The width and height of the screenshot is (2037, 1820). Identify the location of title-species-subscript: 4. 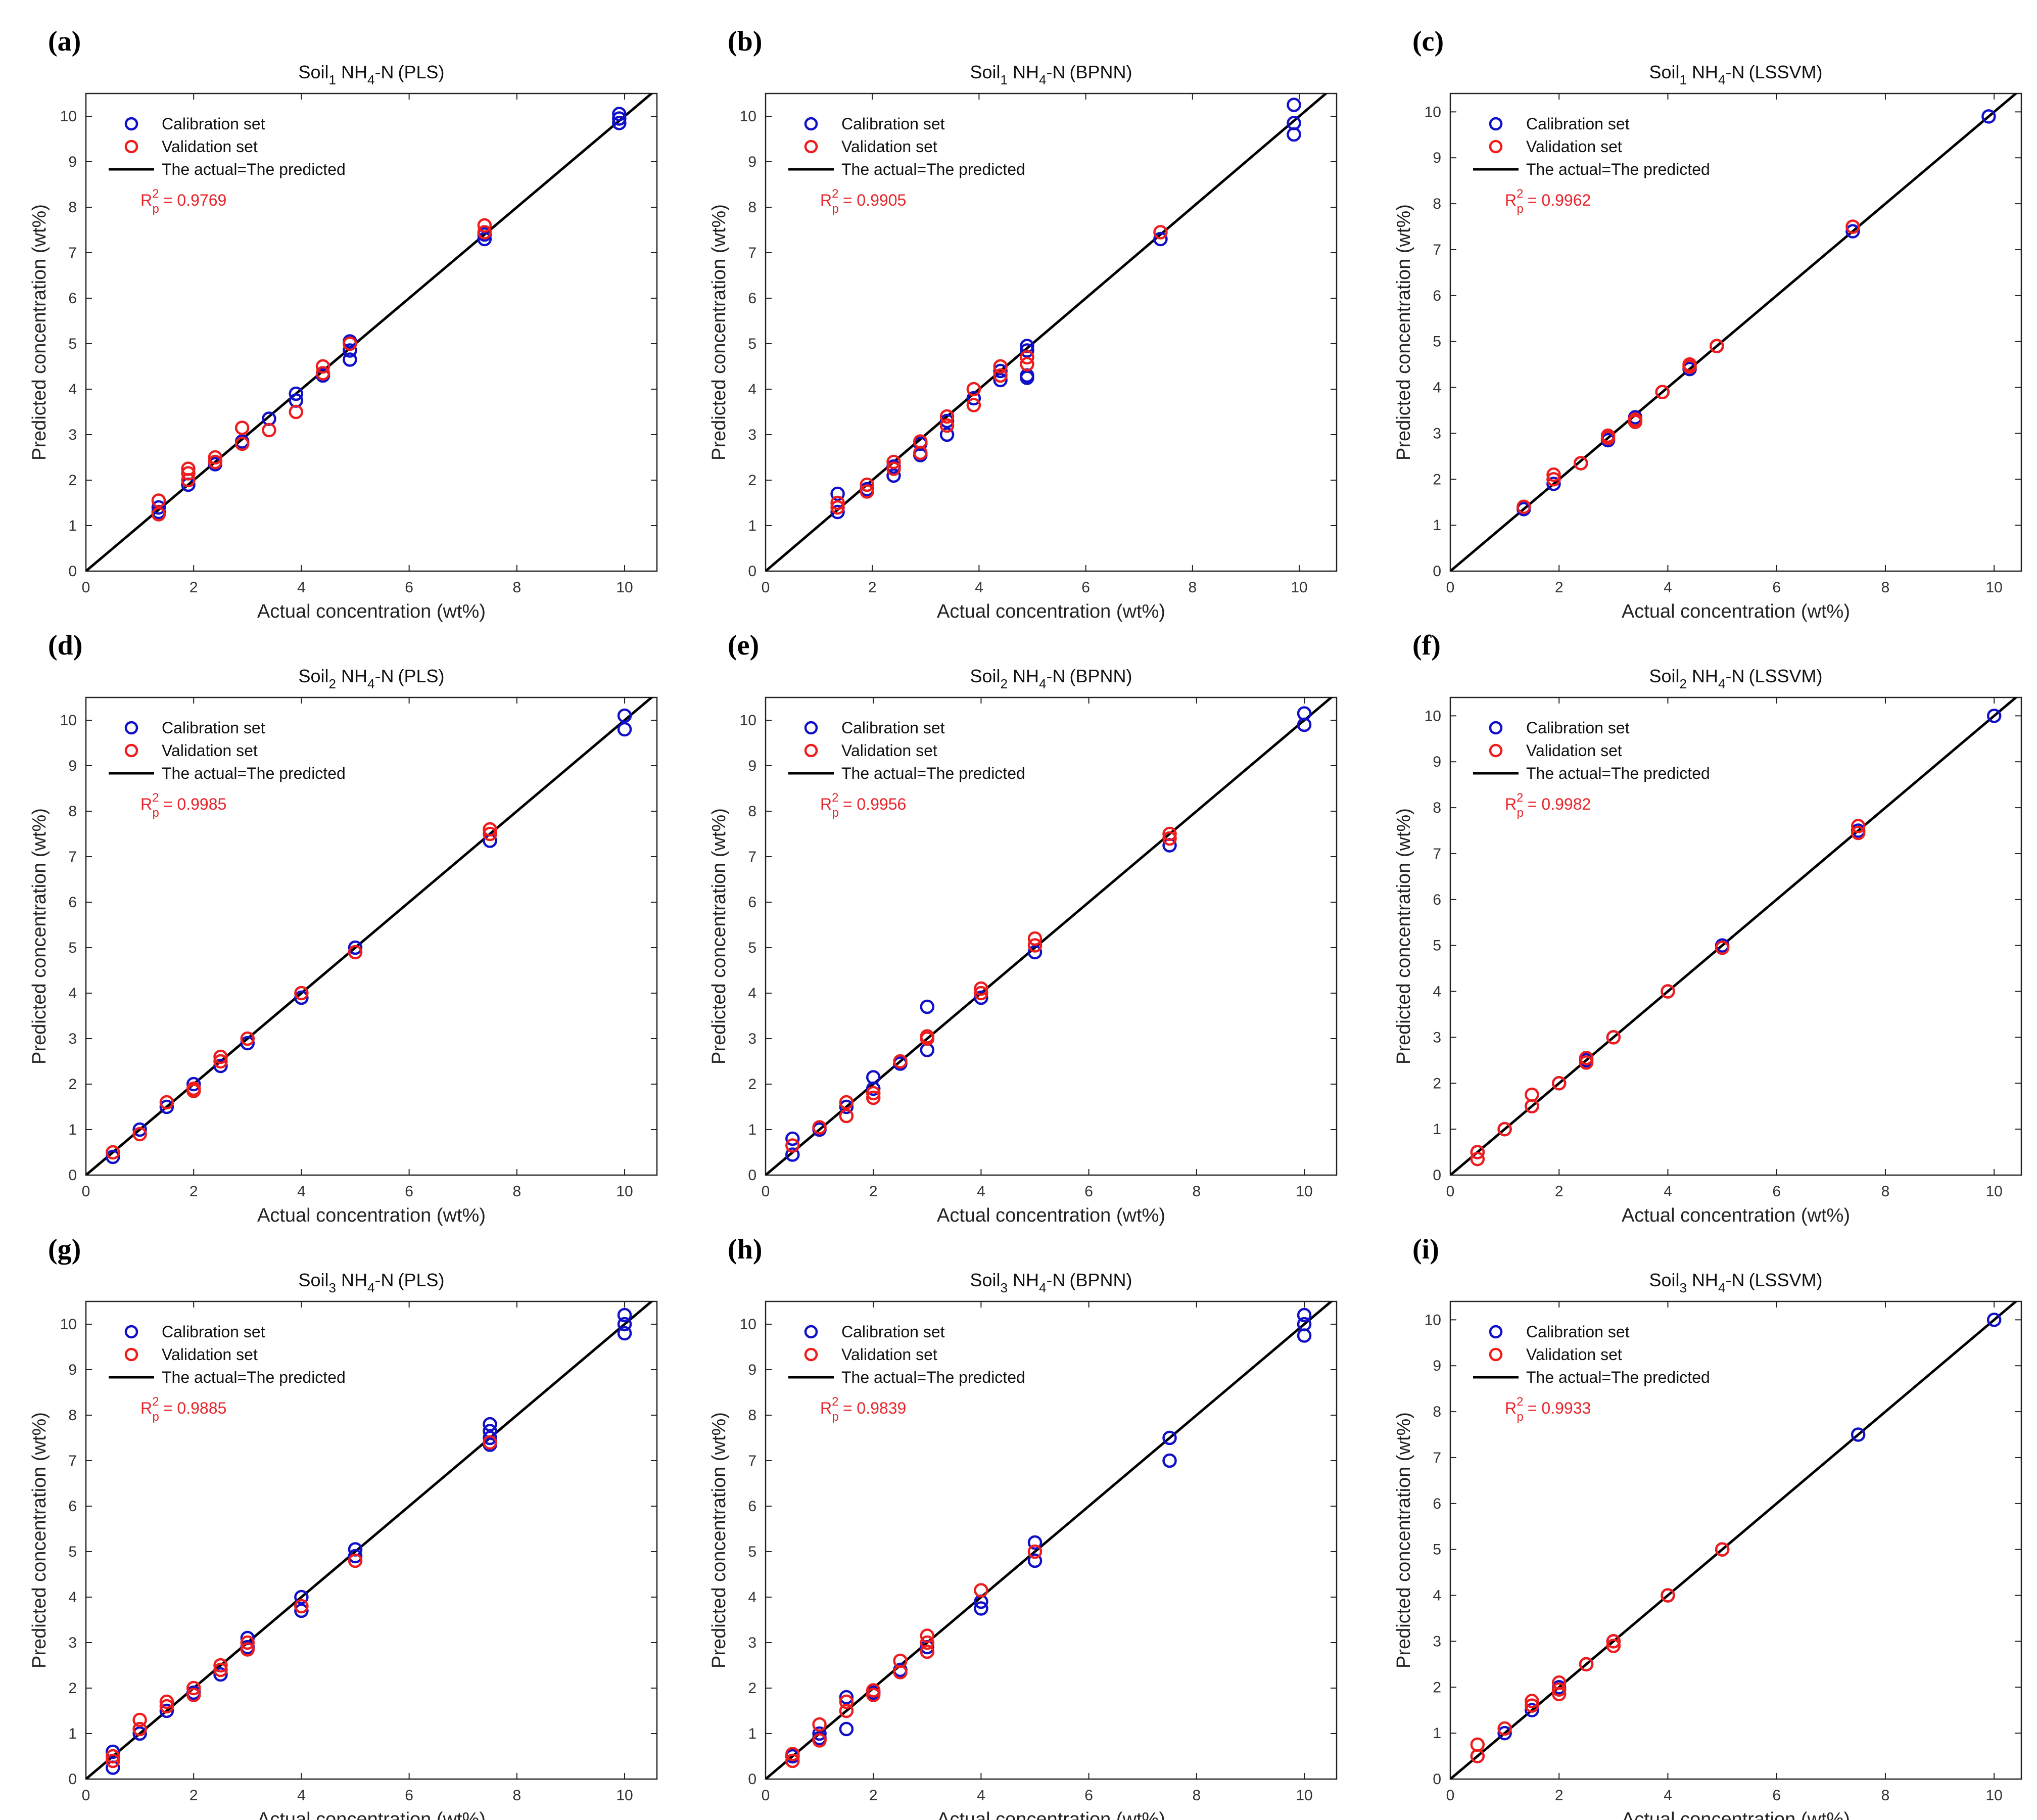
(1043, 79).